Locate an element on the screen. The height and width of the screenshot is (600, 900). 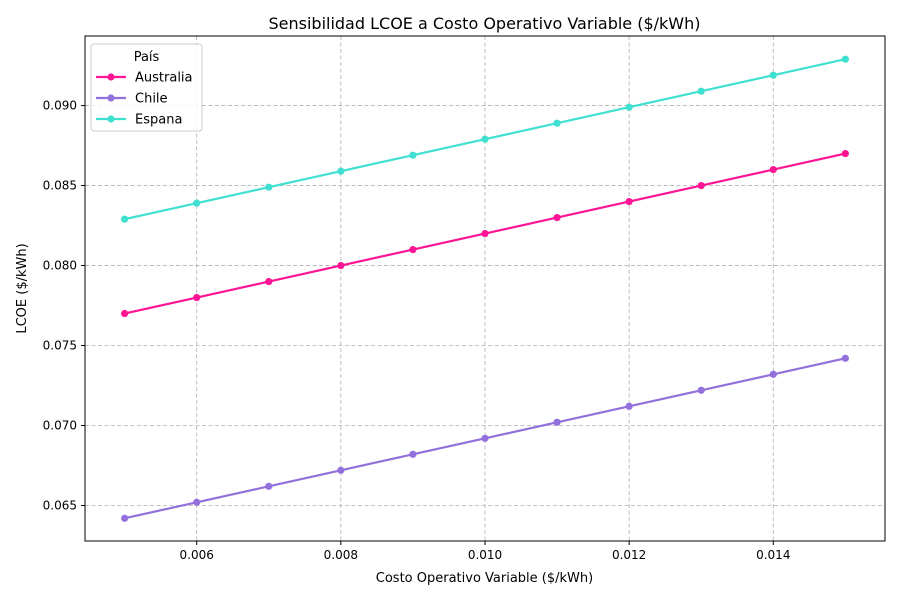
legend: País Australia Chile Espana is located at coordinates (146, 87).